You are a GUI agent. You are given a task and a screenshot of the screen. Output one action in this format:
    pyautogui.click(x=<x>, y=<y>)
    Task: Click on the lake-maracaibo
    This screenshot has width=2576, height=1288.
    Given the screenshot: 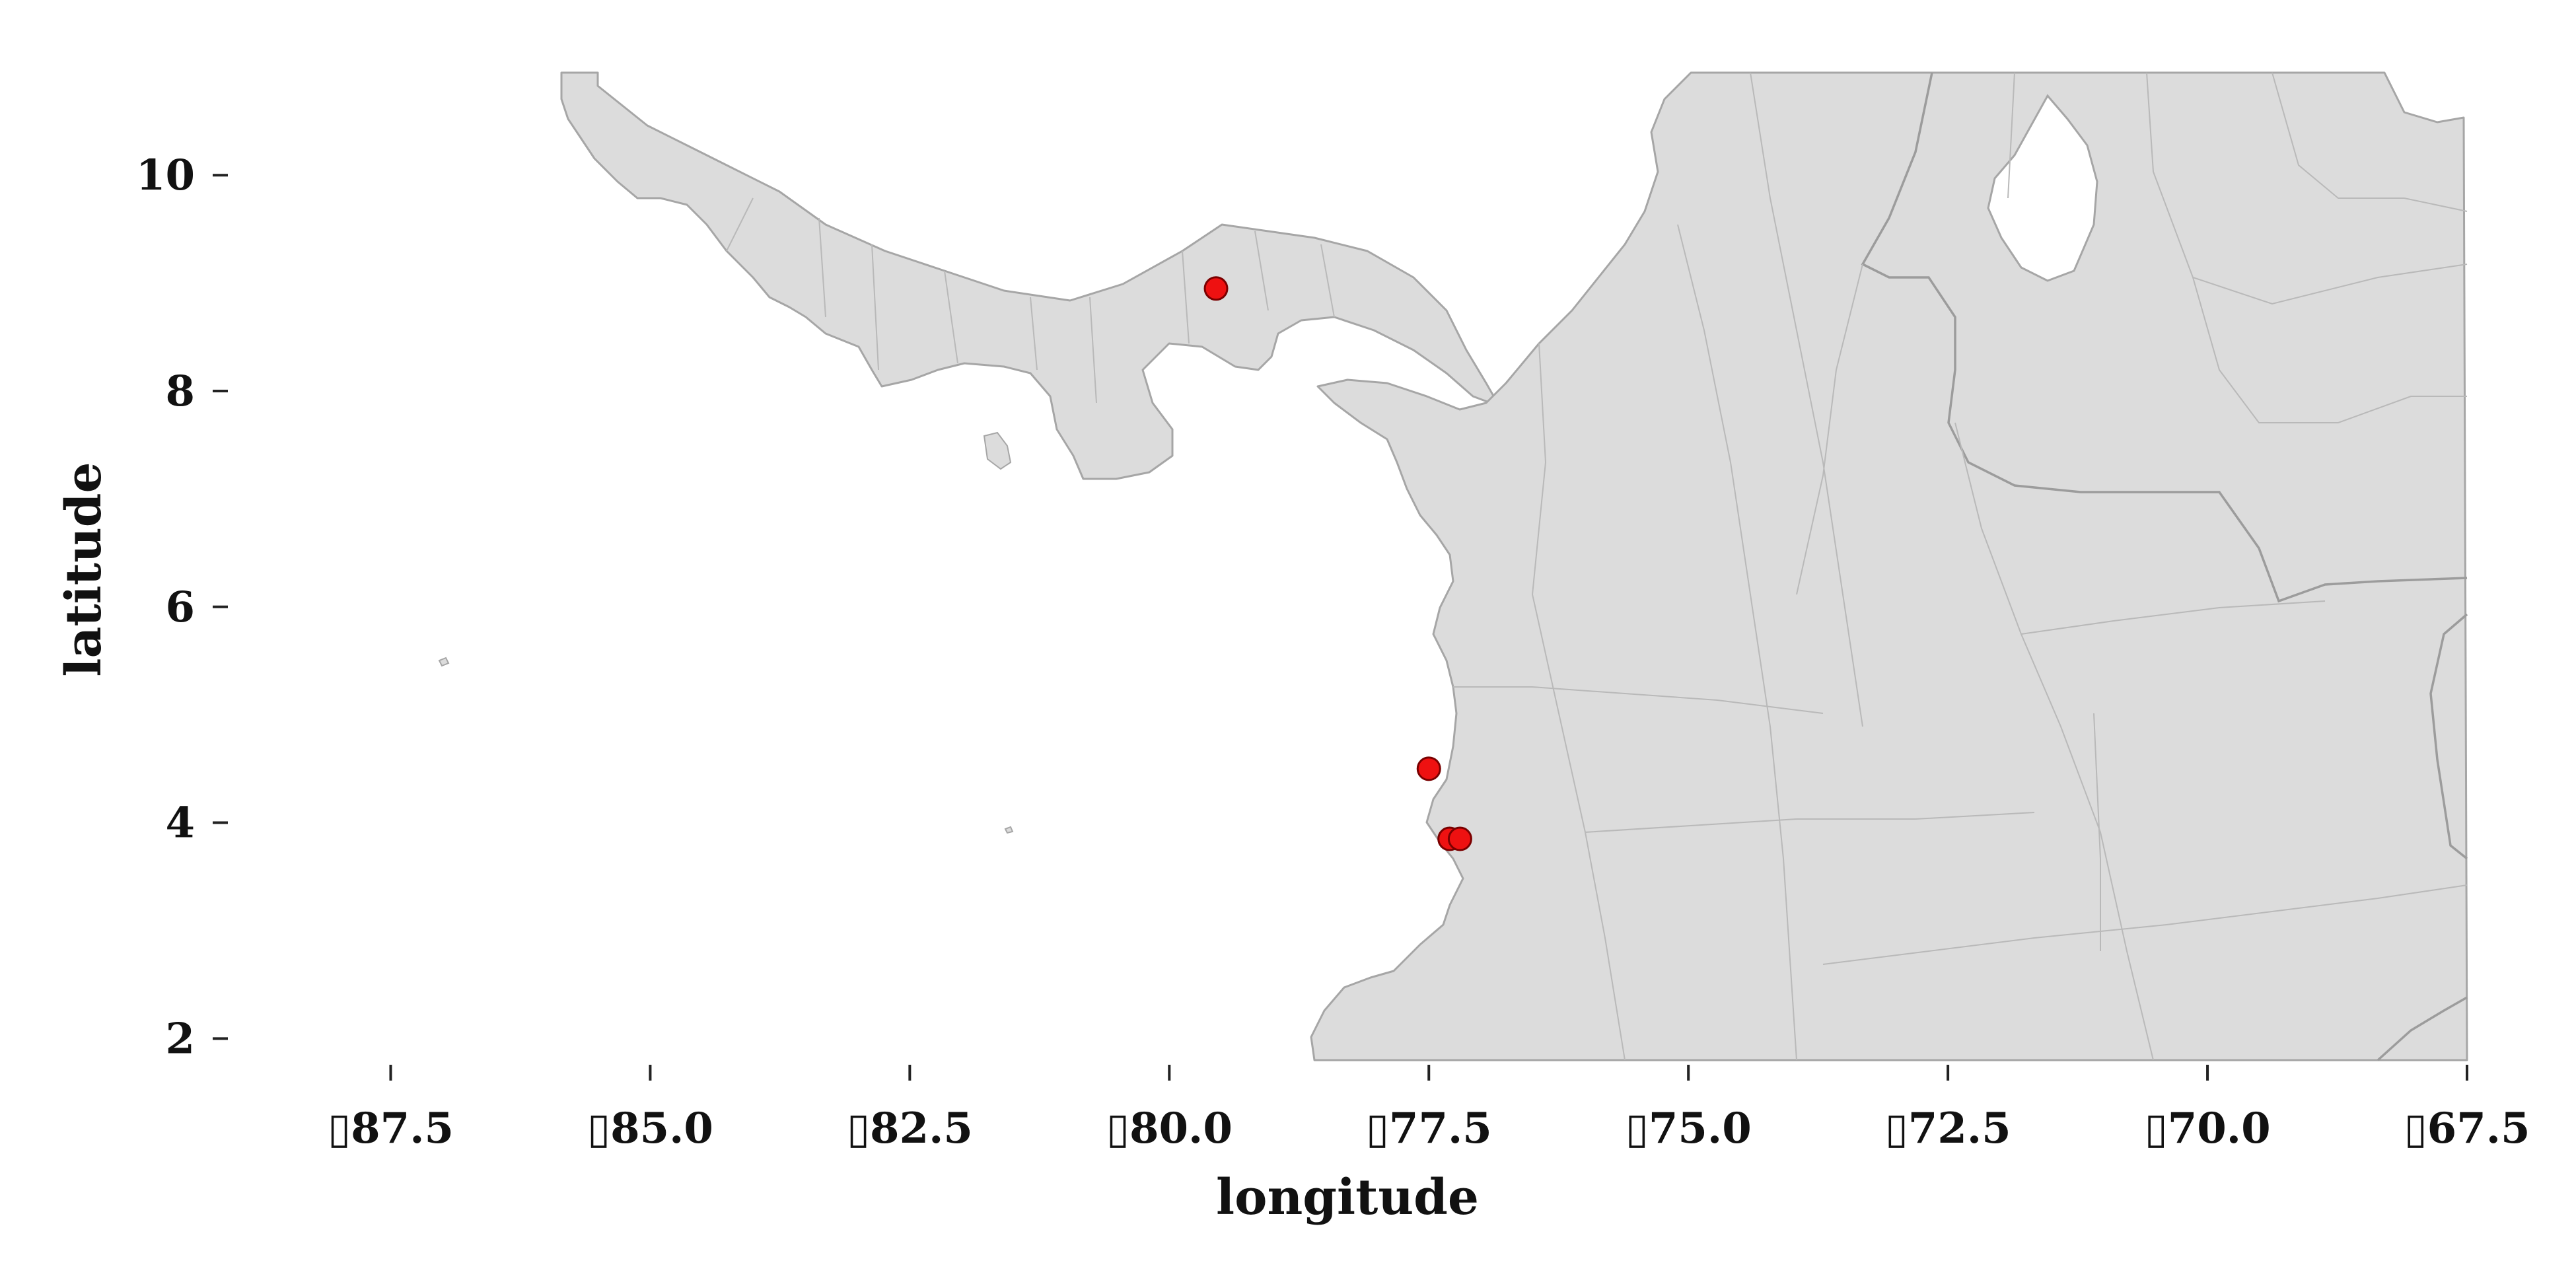 What is the action you would take?
    pyautogui.click(x=2042, y=188)
    